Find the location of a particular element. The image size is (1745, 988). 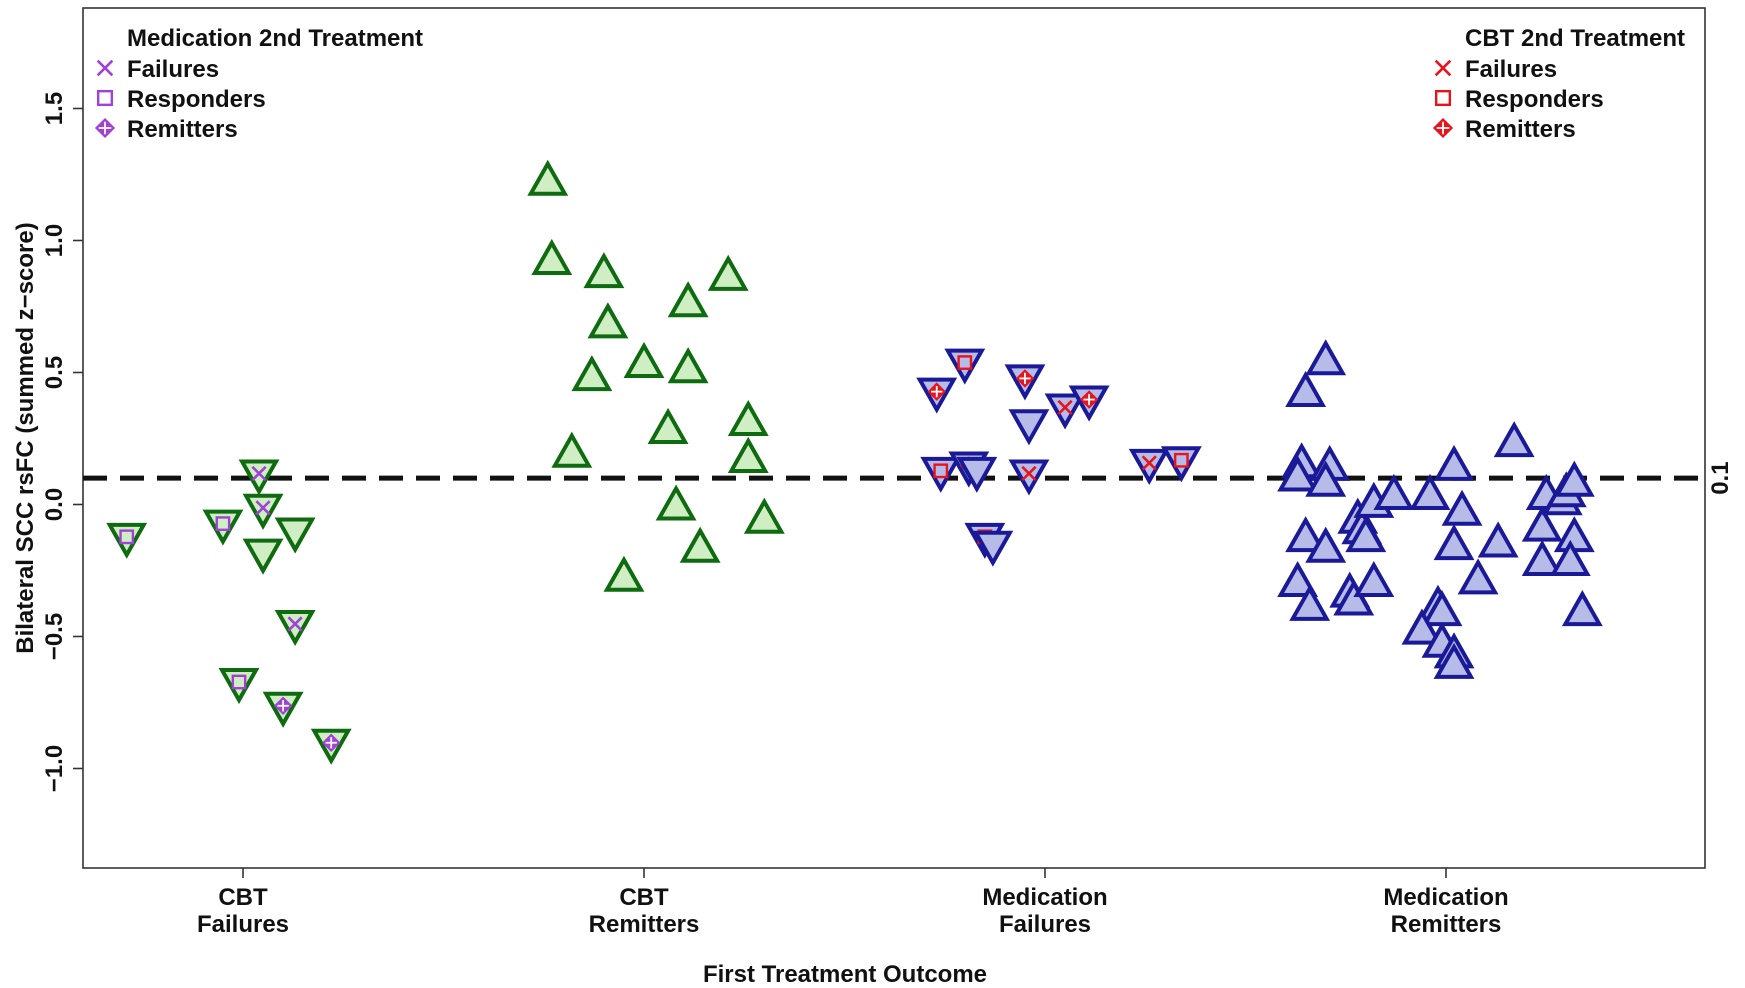

legend-label: Remitters is located at coordinates (1520, 129).